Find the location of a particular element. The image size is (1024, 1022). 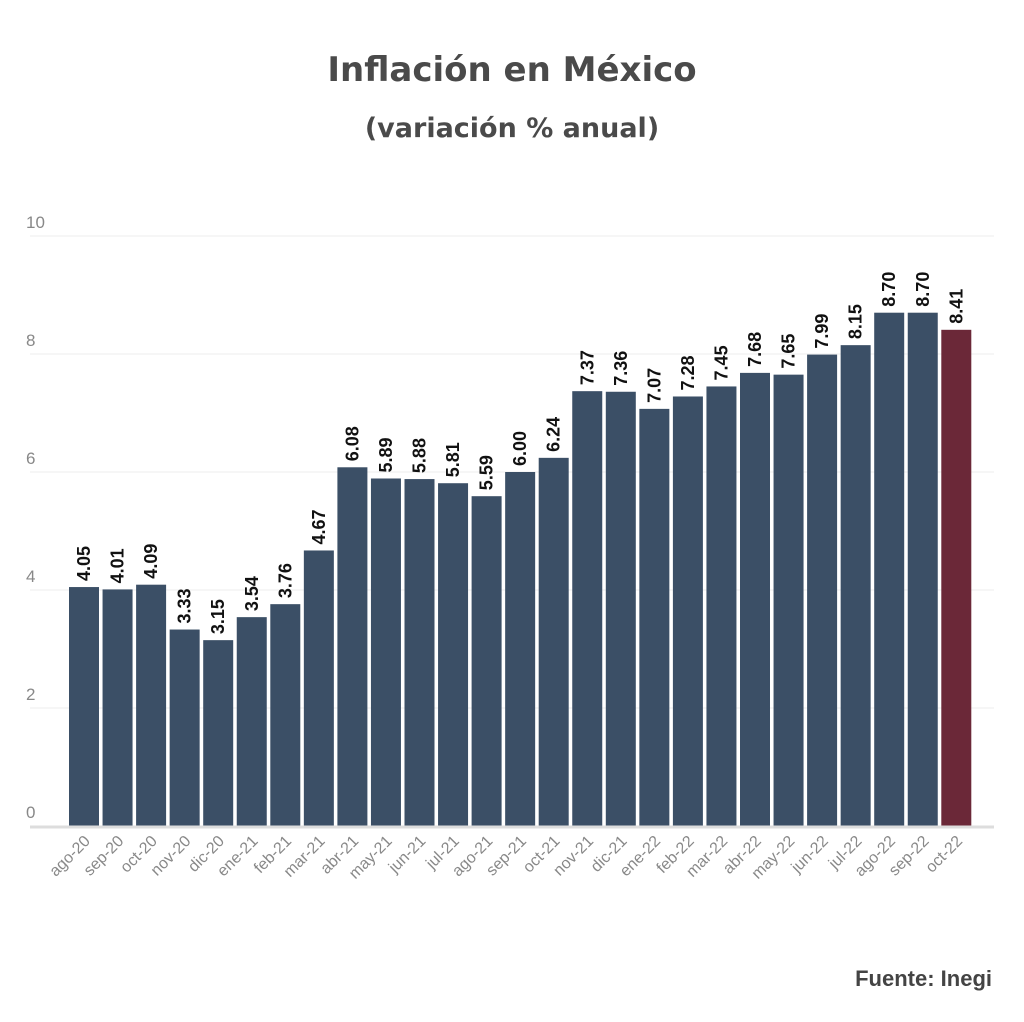

data-label: 5.88 is located at coordinates (420, 455).